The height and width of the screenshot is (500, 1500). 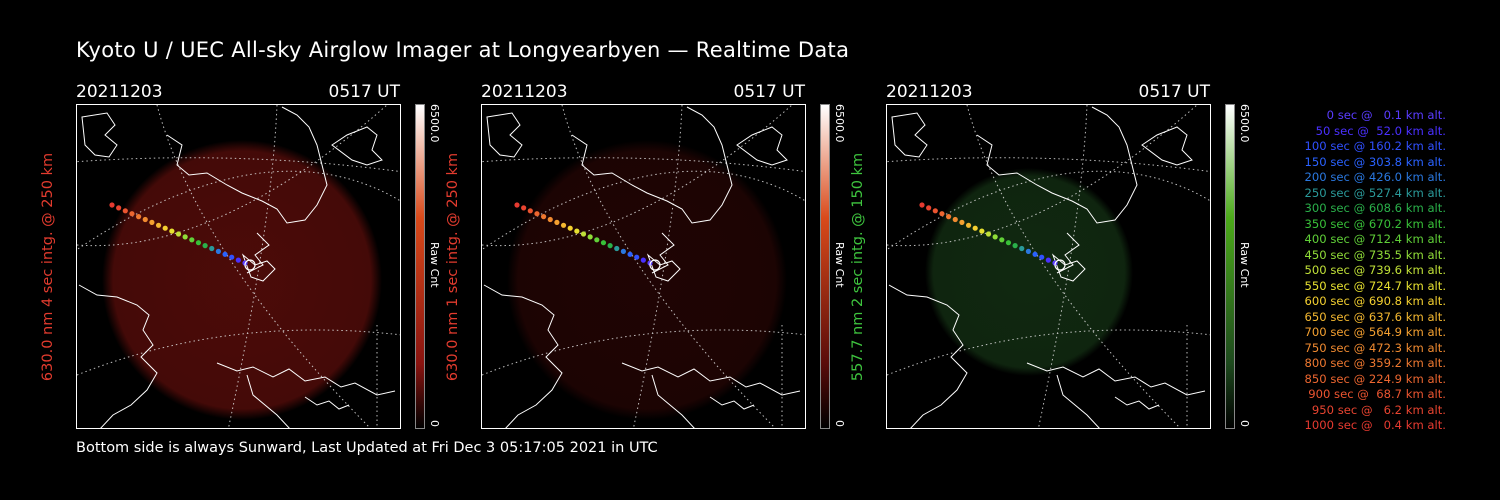 What do you see at coordinates (1375, 301) in the screenshot?
I see `legend-row: 600 sec @ 690.8 km alt.` at bounding box center [1375, 301].